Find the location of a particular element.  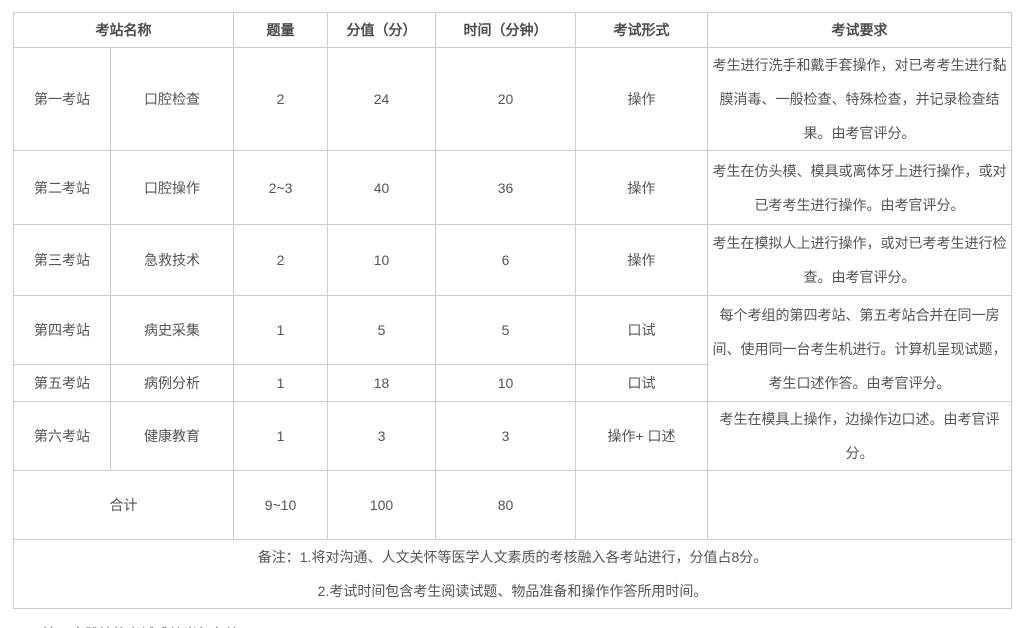

score-cell: 10 is located at coordinates (381, 260).